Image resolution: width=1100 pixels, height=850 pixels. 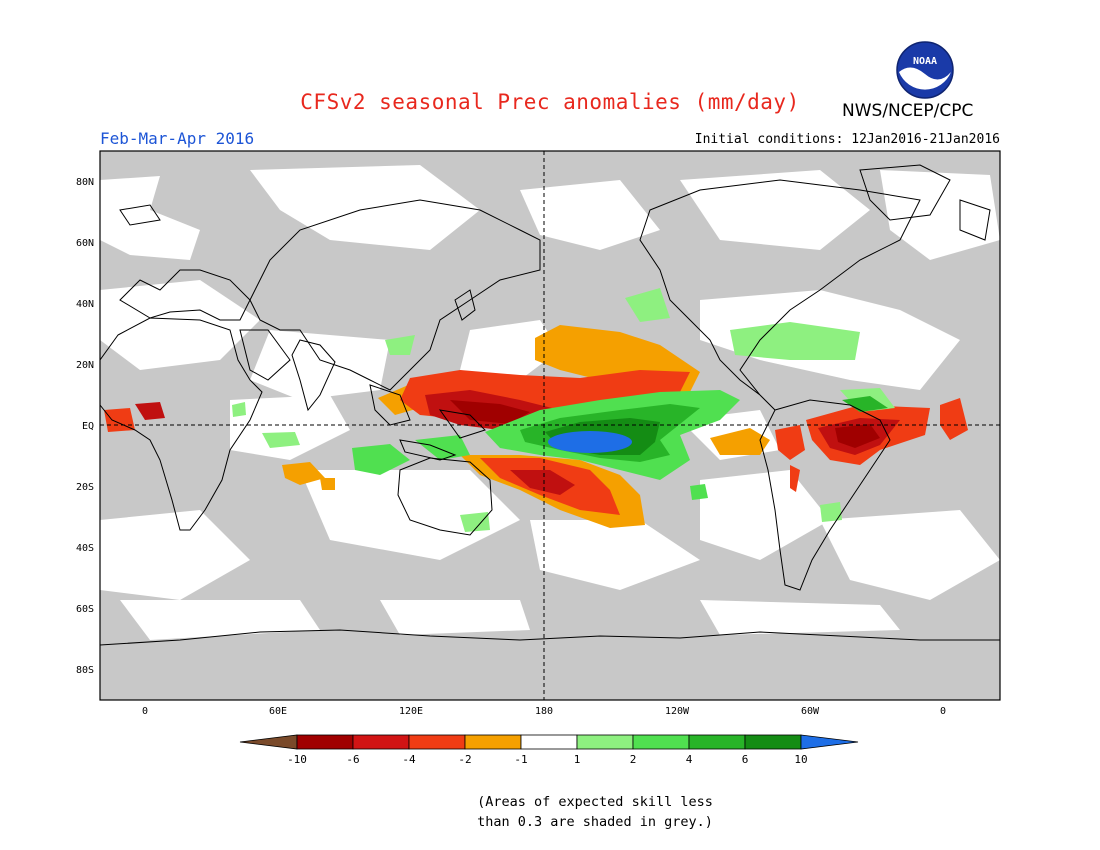 What do you see at coordinates (85, 670) in the screenshot?
I see `latitude-tick-label: 80S` at bounding box center [85, 670].